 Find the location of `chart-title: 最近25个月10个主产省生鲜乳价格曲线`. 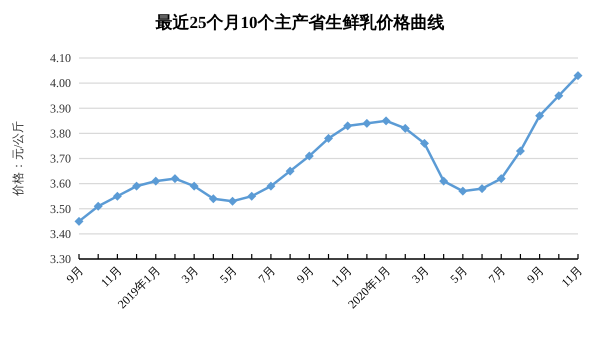

chart-title: 最近25个月10个主产省生鲜乳价格曲线 is located at coordinates (299, 22).